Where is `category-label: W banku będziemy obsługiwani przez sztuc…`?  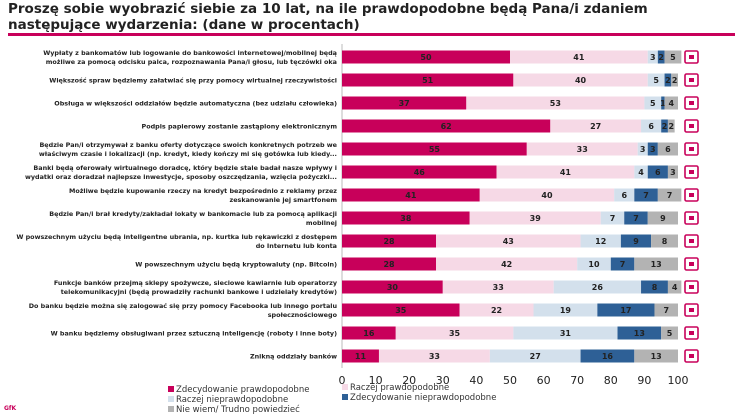 category-label: W banku będziemy obsługiwani przez sztuc… is located at coordinates (194, 334).